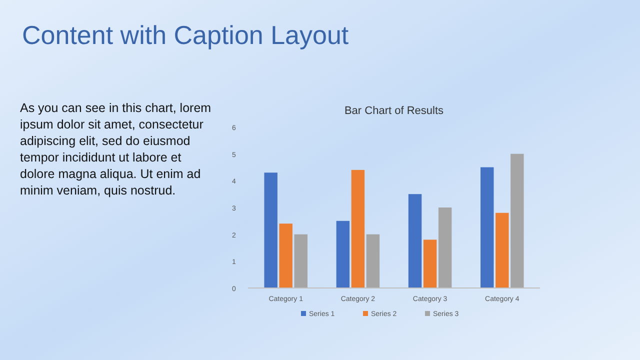 The width and height of the screenshot is (640, 360). What do you see at coordinates (394, 111) in the screenshot?
I see `chart-title: Bar Chart of Results` at bounding box center [394, 111].